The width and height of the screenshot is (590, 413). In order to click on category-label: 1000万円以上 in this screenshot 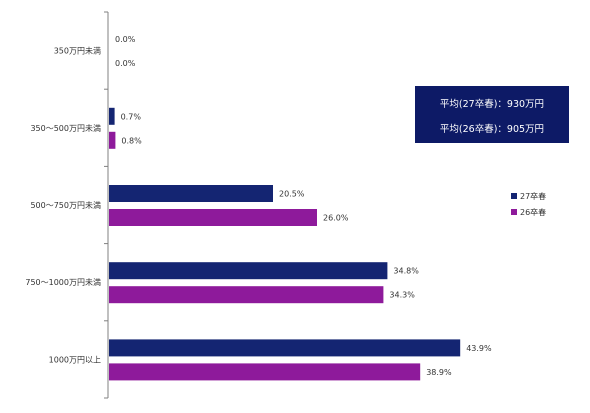, I will do `click(75, 359)`.